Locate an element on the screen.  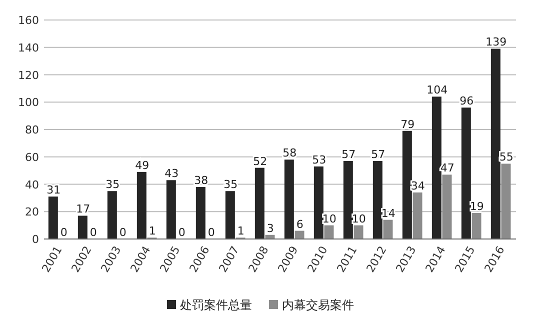
data-label: 17 is located at coordinates (83, 209).